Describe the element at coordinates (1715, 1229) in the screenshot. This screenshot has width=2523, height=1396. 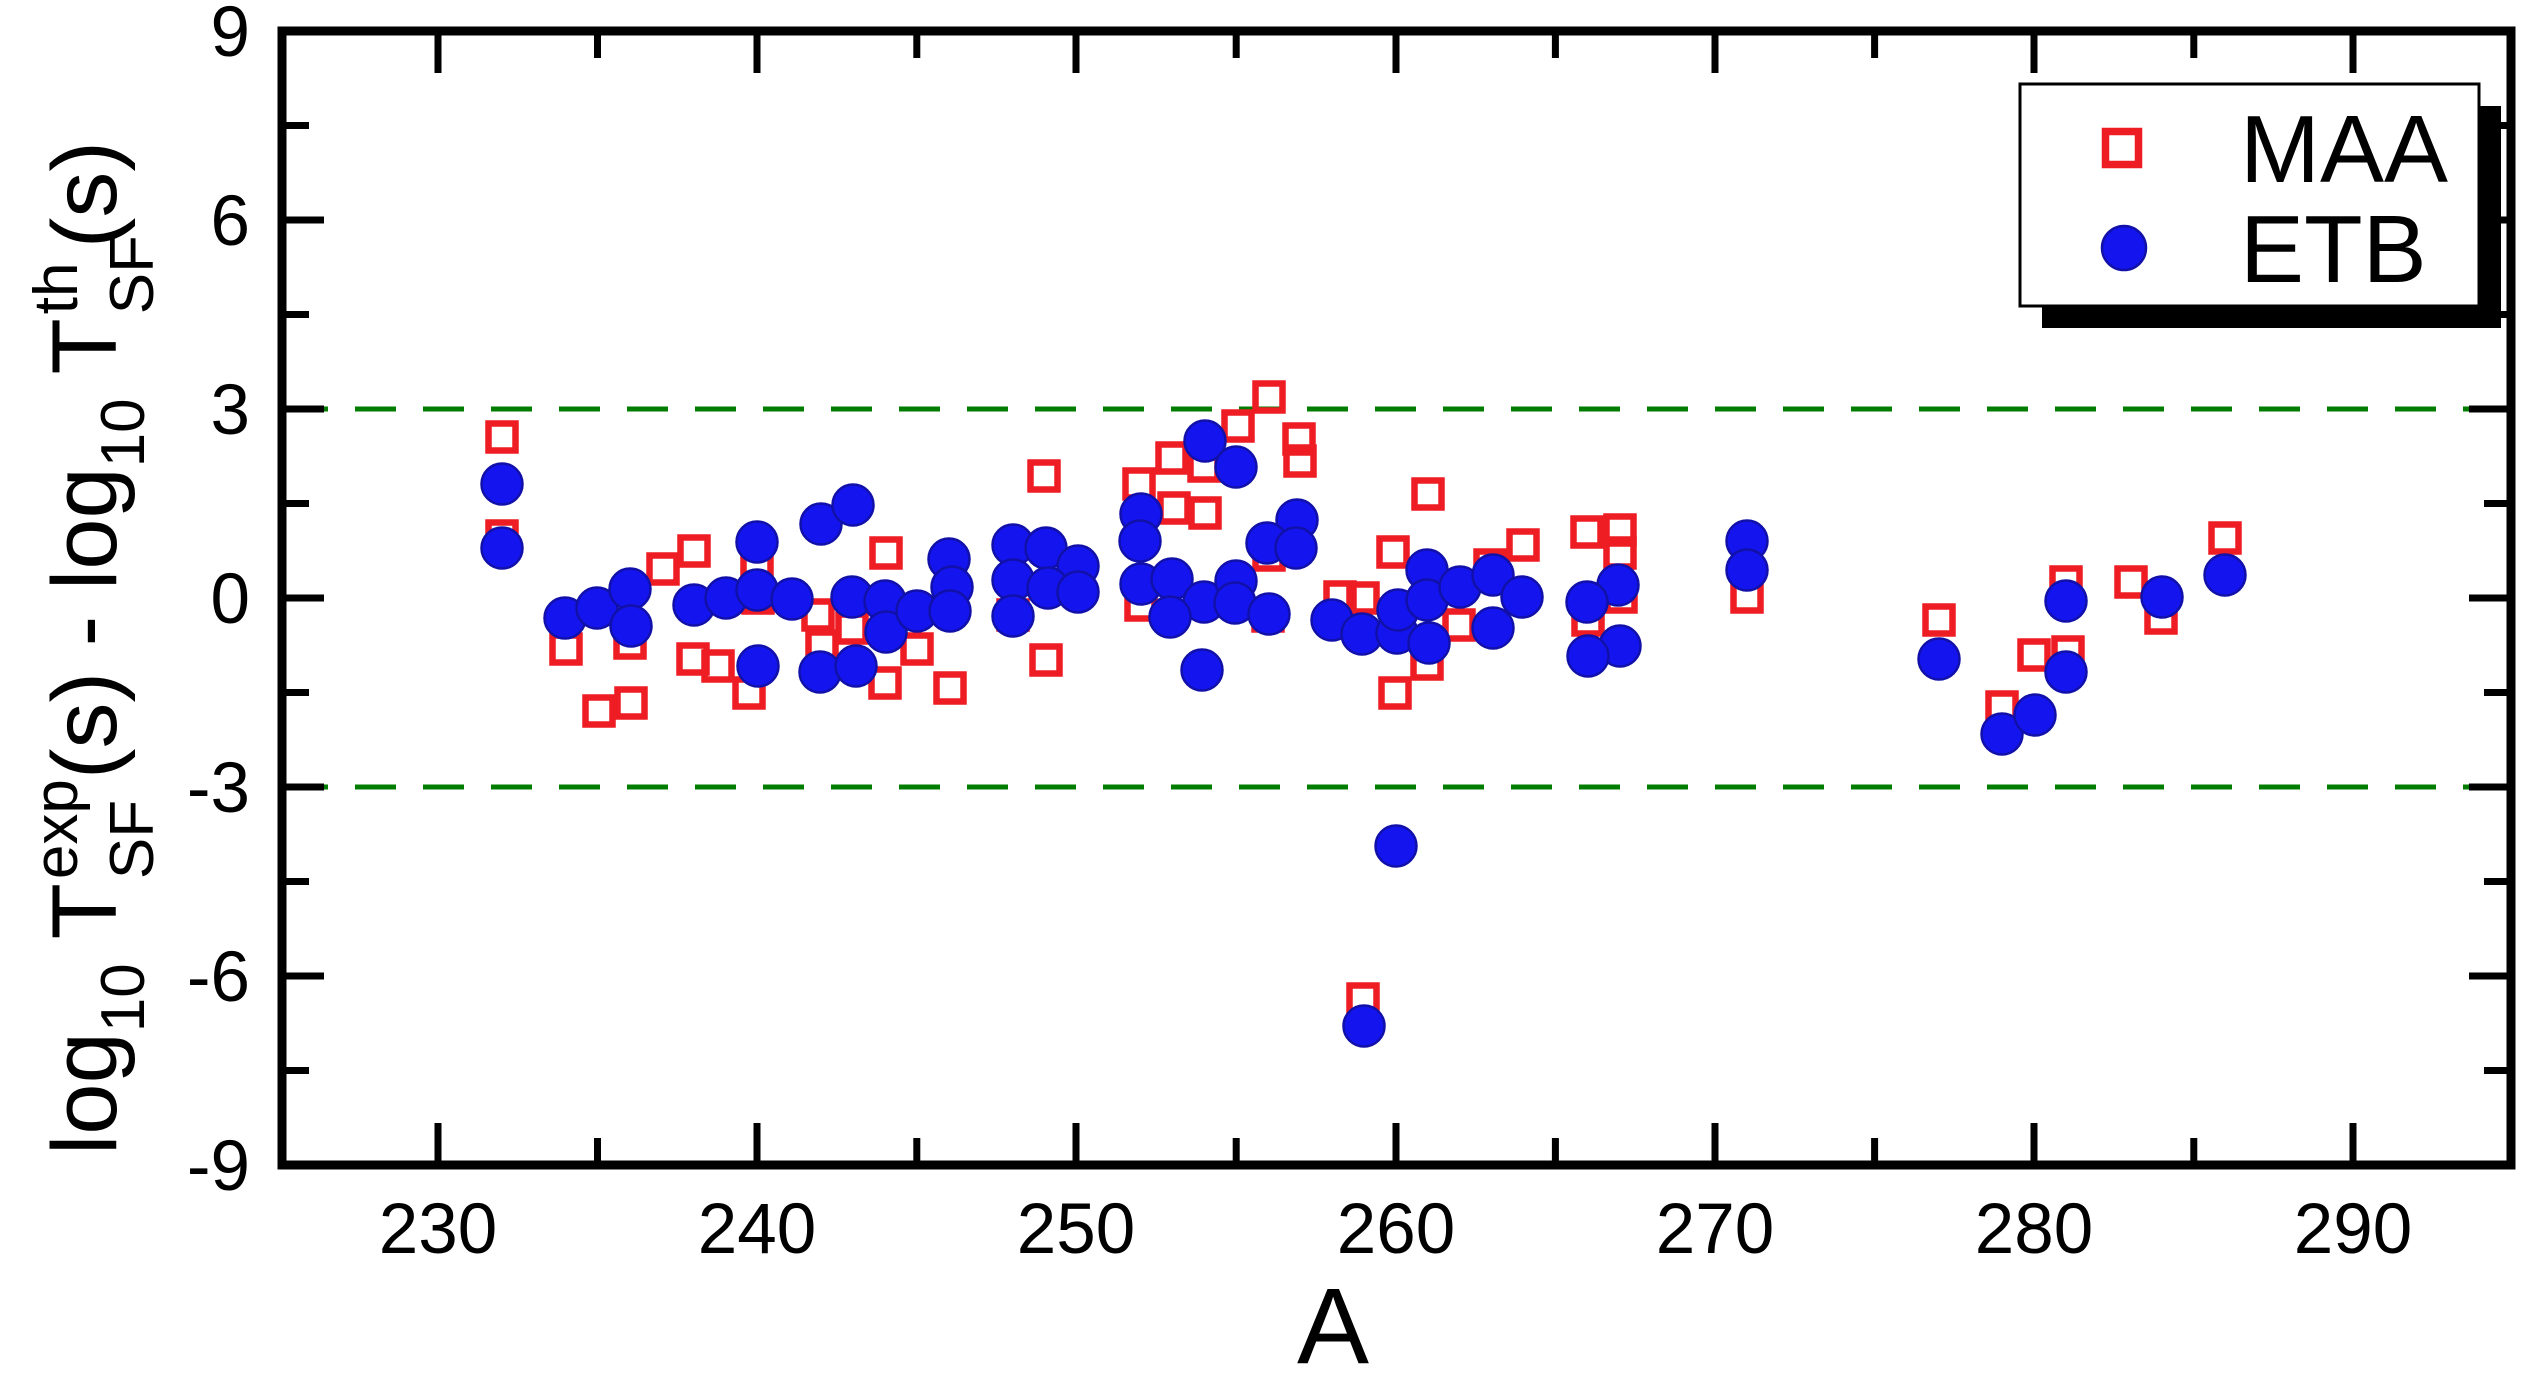
I see `svg-text: 270` at that location.